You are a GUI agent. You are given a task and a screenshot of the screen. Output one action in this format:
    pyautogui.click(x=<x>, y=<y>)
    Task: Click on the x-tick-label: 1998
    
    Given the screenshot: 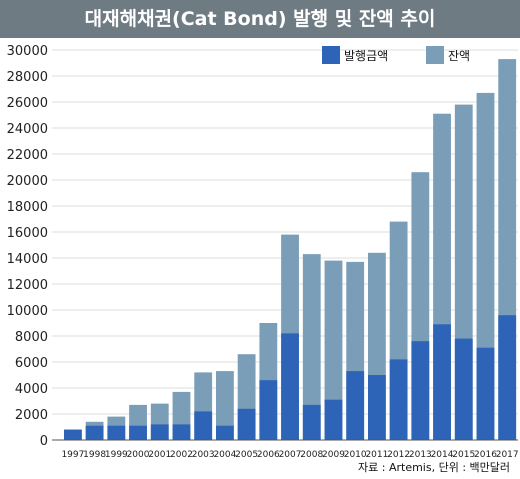 What is the action you would take?
    pyautogui.click(x=94, y=455)
    